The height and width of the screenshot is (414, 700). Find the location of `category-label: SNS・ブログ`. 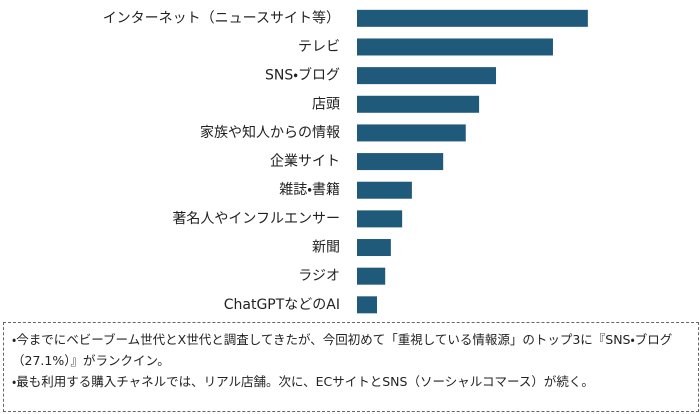

category-label: SNS・ブログ is located at coordinates (302, 75).